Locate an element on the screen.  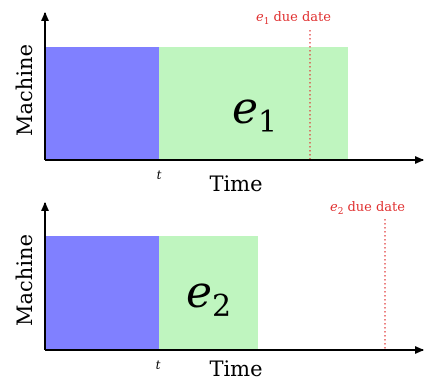
x-axis-label-2: Time is located at coordinates (235, 369).